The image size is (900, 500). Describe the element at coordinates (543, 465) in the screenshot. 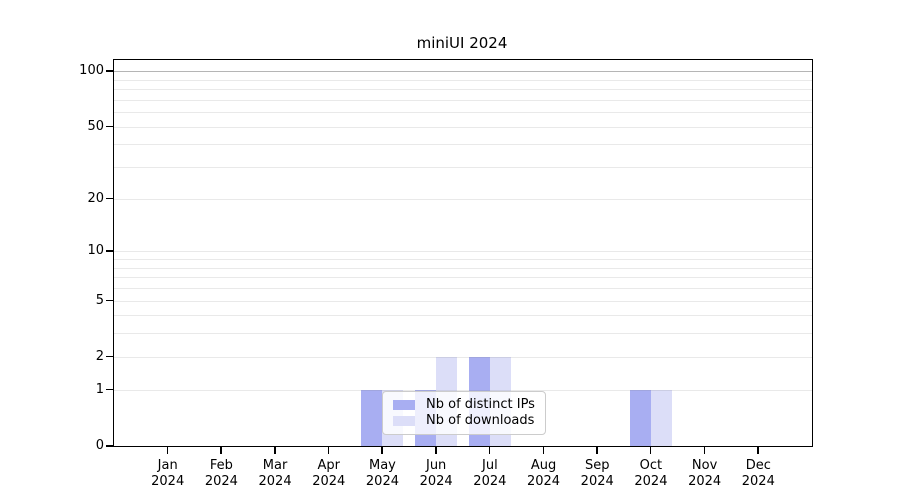

I see `x-tick-month: Aug` at that location.